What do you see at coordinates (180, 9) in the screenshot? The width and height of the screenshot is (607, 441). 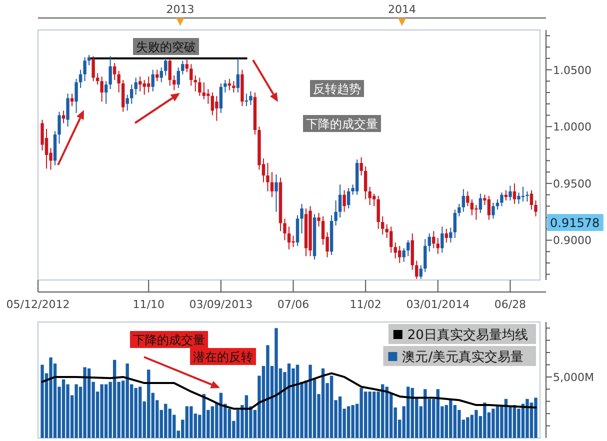 I see `x2-tick-label: 2013` at bounding box center [180, 9].